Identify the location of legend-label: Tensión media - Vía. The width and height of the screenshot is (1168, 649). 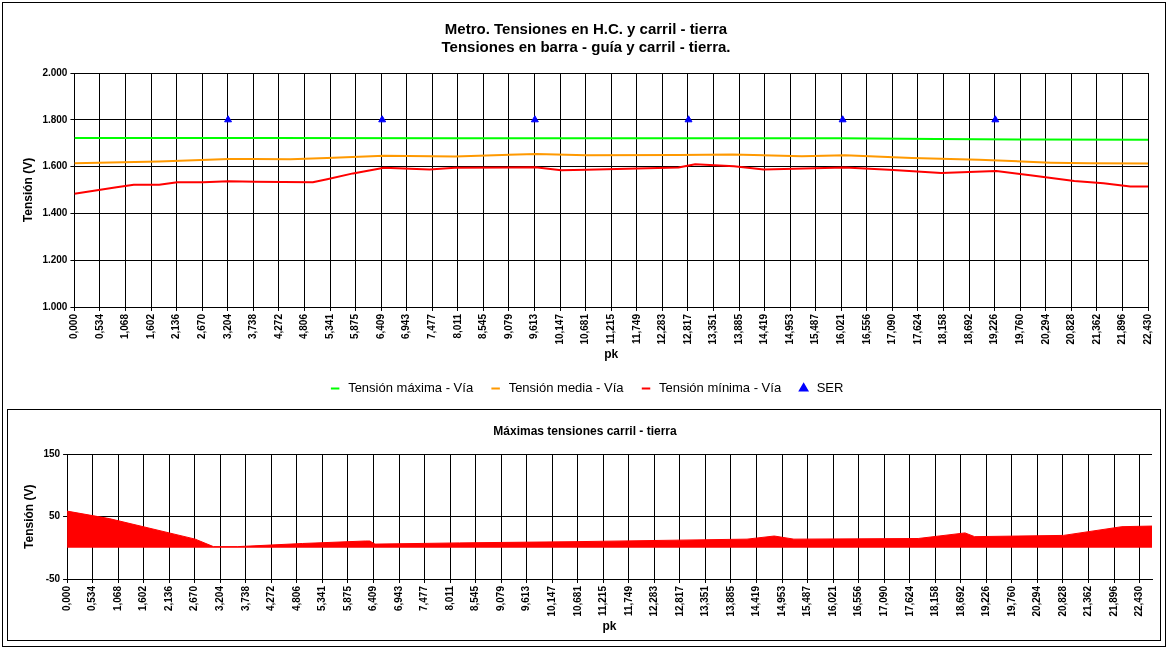
(566, 388).